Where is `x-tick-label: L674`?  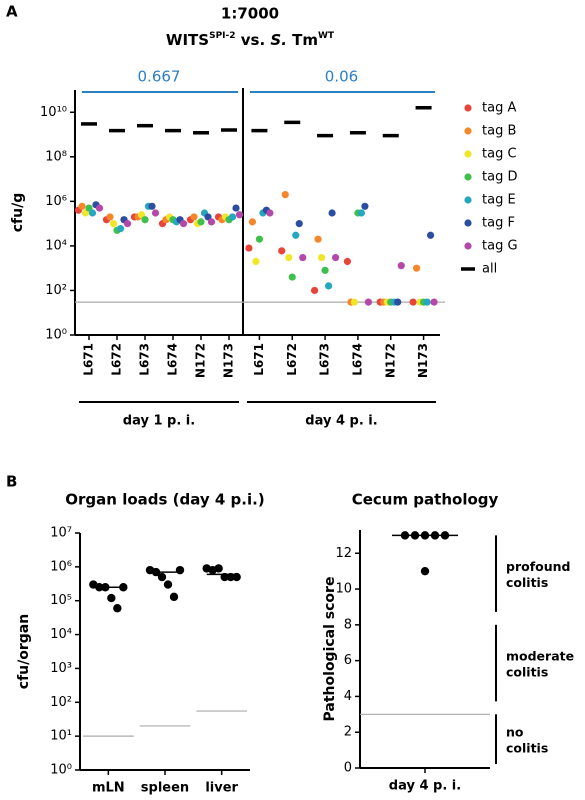 x-tick-label: L674 is located at coordinates (357, 359).